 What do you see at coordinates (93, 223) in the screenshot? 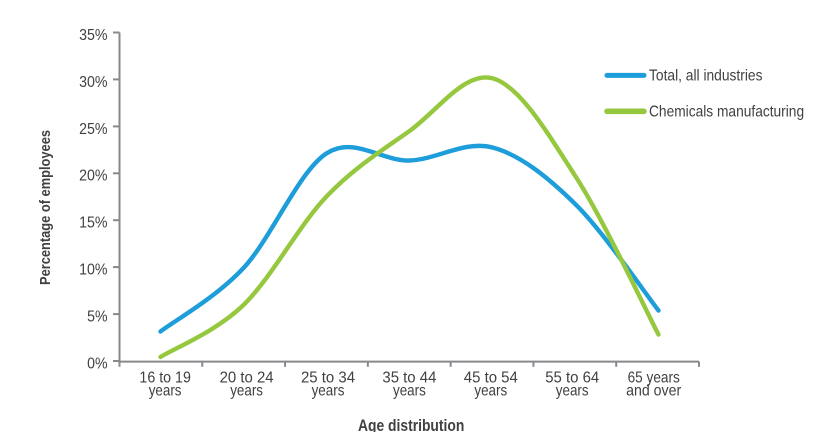
I see `svg-text: 15%` at bounding box center [93, 223].